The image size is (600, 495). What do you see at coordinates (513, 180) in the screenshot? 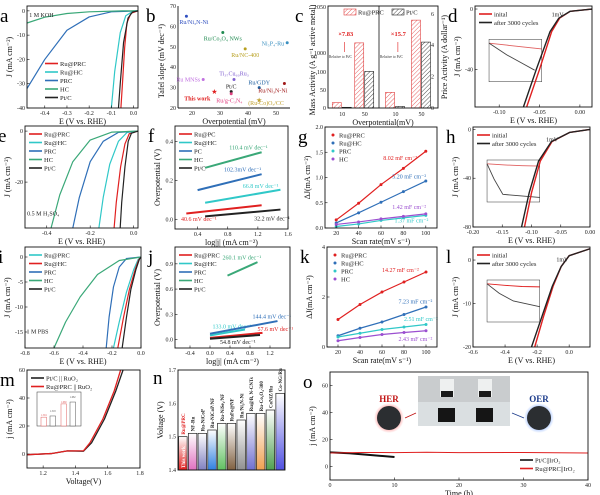
I see `inset-line` at bounding box center [513, 180].